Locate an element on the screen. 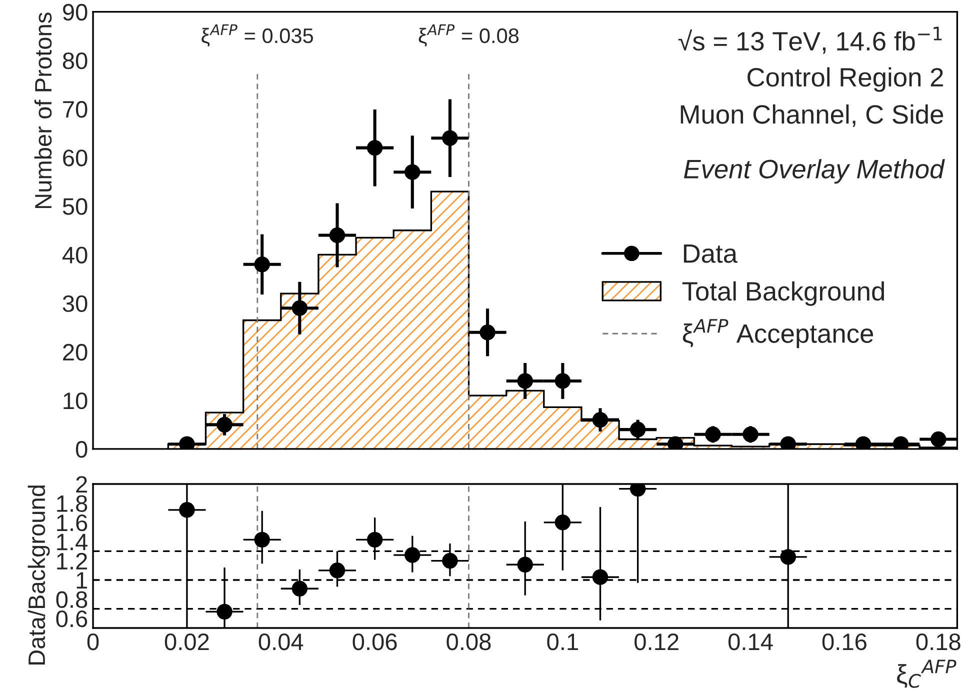  y-tick-label: 0.8 is located at coordinates (72, 599).